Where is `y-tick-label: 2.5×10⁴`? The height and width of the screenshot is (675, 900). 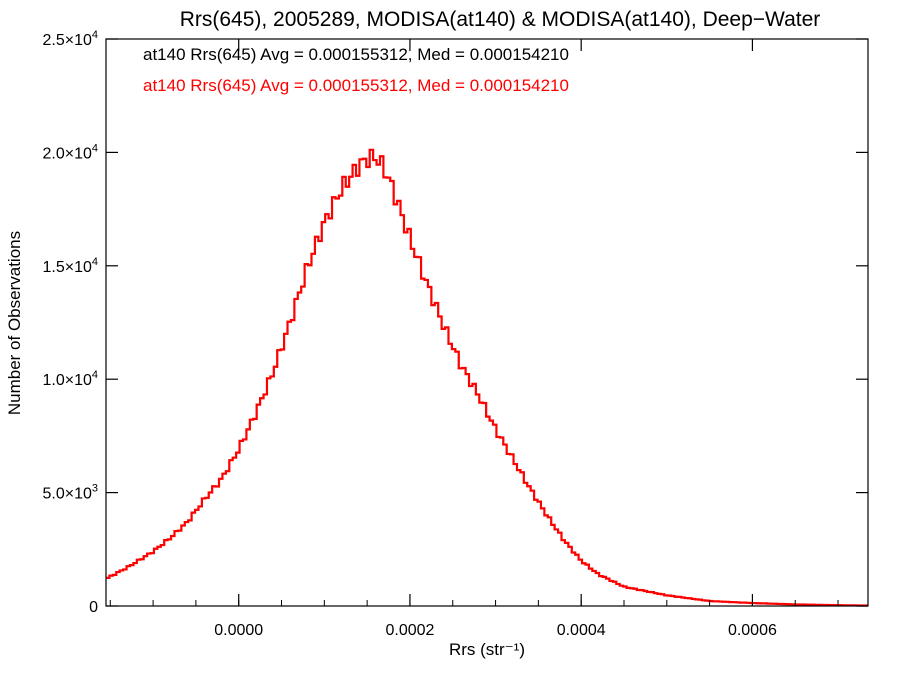
y-tick-label: 2.5×10⁴ is located at coordinates (70, 39).